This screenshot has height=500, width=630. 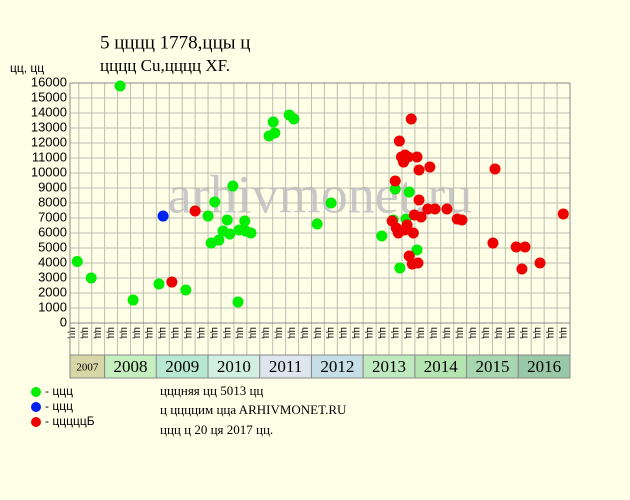 What do you see at coordinates (337, 366) in the screenshot?
I see `year-label: 2012` at bounding box center [337, 366].